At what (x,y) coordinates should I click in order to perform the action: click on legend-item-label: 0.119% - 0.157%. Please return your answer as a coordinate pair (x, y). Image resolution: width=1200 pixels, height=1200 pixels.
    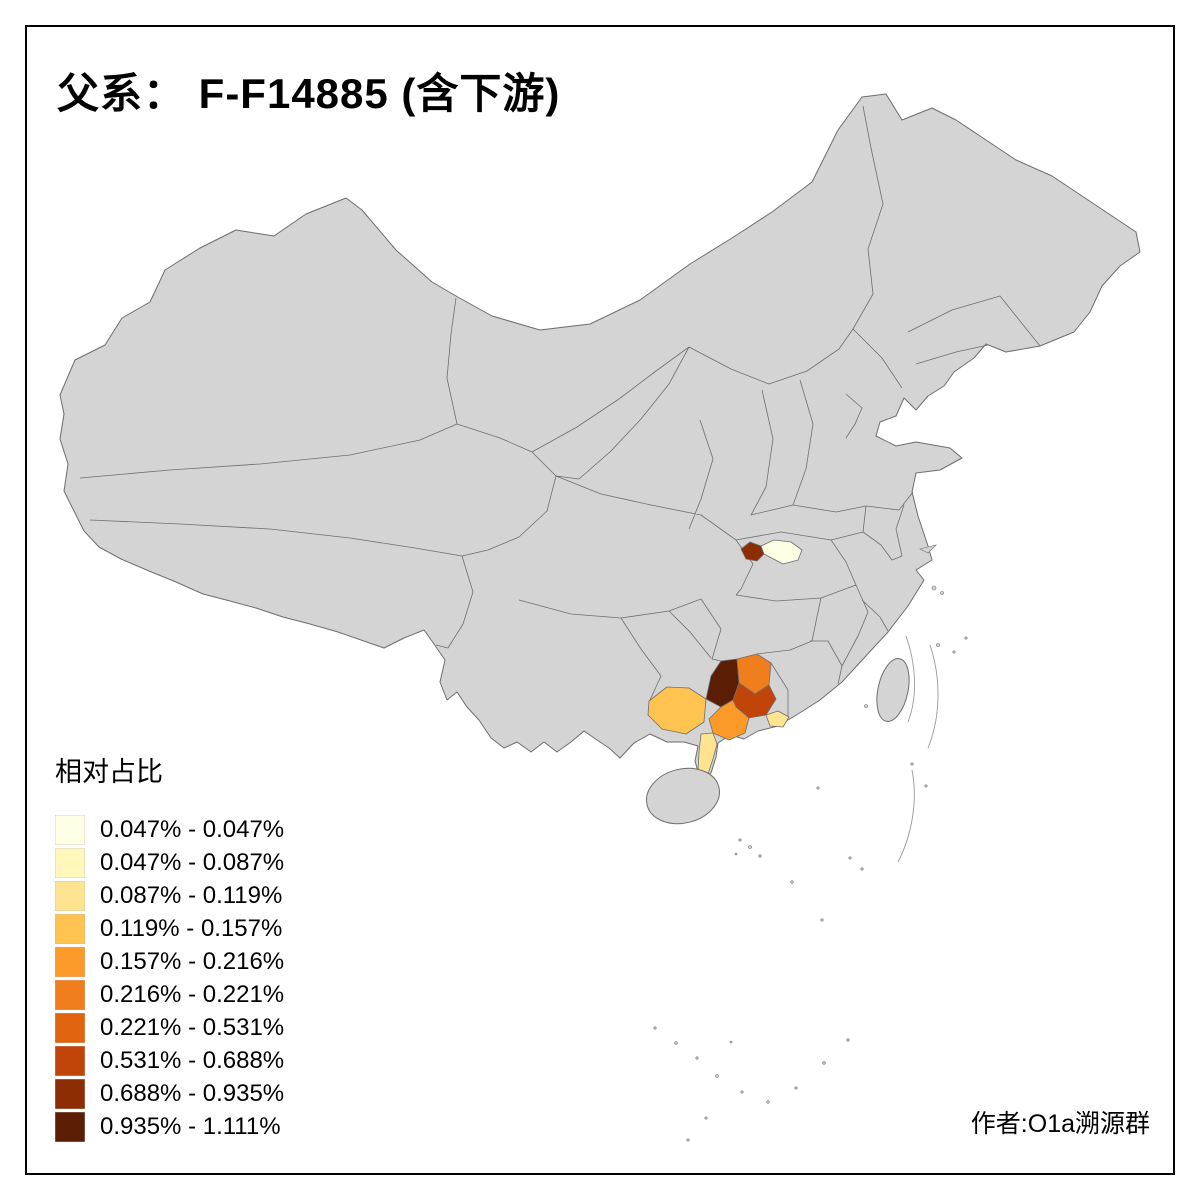
    Looking at the image, I should click on (191, 928).